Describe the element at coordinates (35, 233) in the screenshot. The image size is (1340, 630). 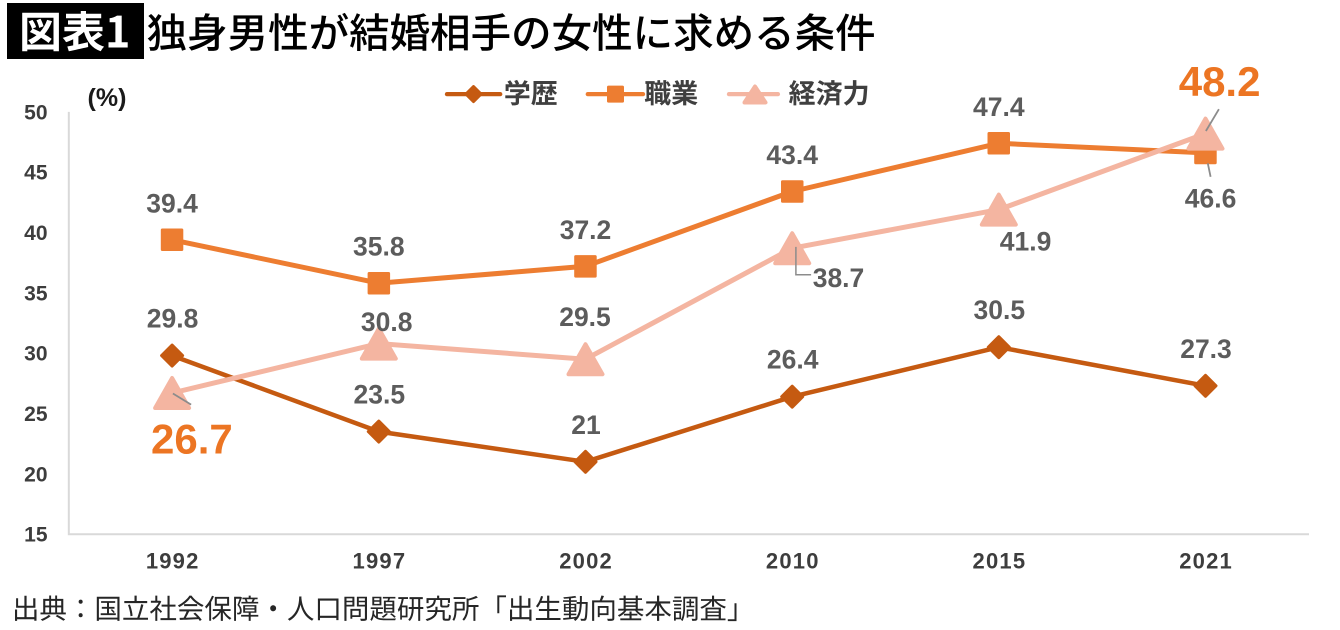
I see `svg-text: 40` at that location.